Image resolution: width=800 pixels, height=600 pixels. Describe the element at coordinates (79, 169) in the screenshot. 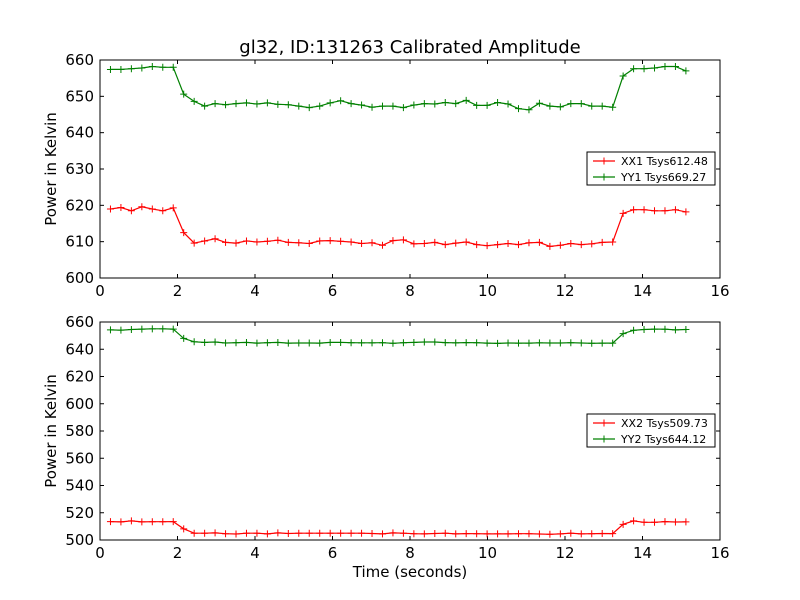

I see `y-tick-label: 630` at that location.